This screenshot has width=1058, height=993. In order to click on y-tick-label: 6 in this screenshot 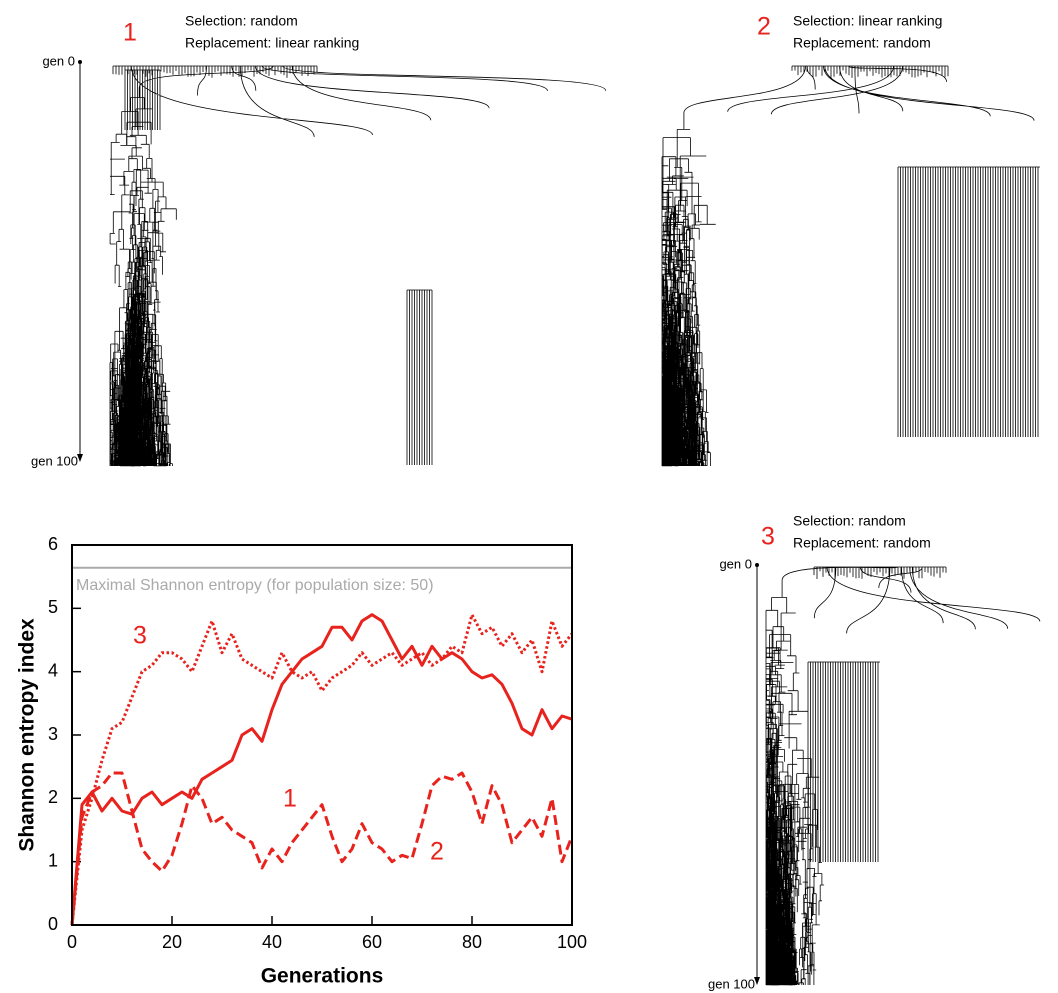, I will do `click(53, 544)`.